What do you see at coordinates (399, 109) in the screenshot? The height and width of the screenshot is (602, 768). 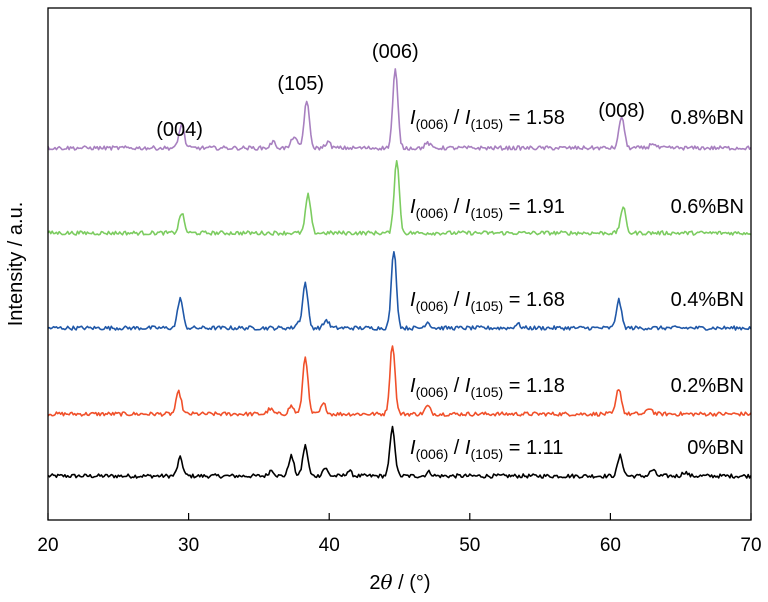 I see `series-line-0.8%BN` at bounding box center [399, 109].